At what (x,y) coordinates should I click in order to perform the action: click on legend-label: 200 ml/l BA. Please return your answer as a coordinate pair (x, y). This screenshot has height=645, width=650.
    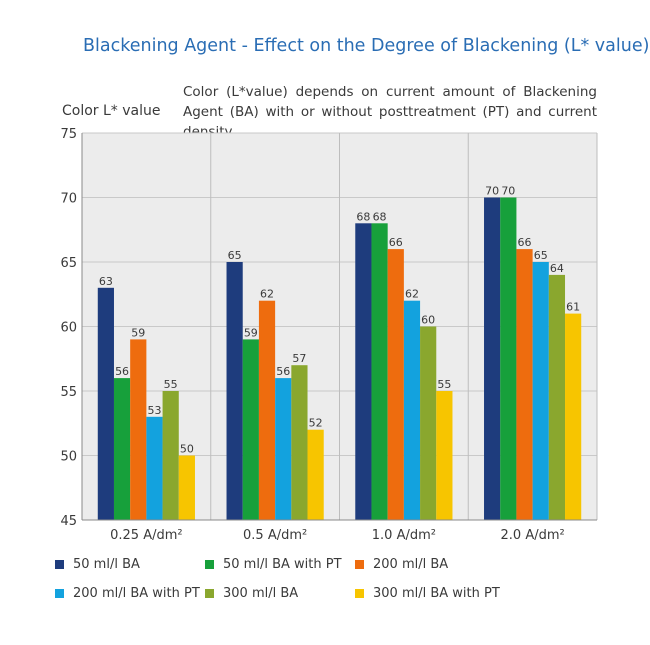
    Looking at the image, I should click on (411, 564).